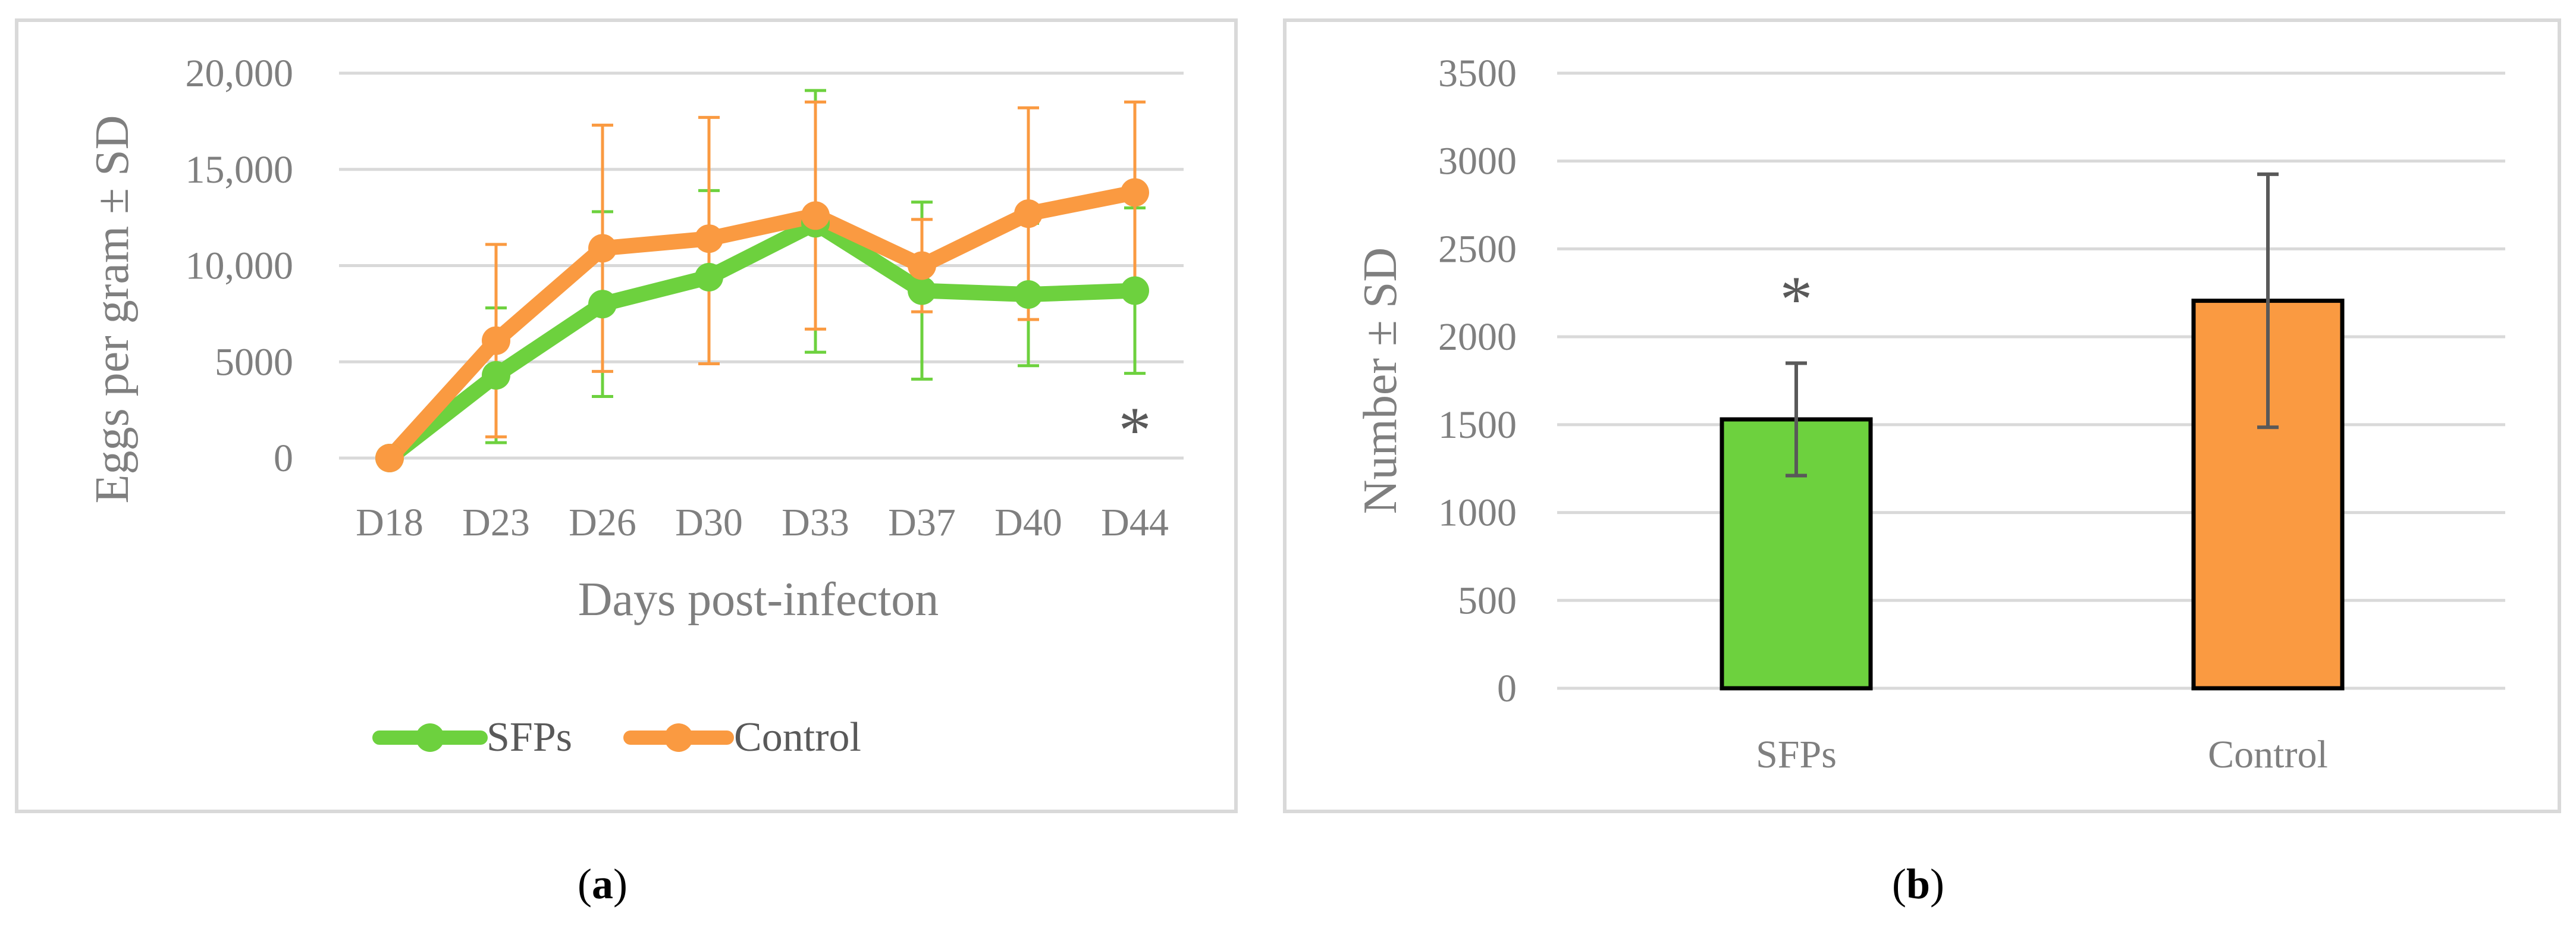  I want to click on x-tick-label-d37: D37, so click(922, 522).